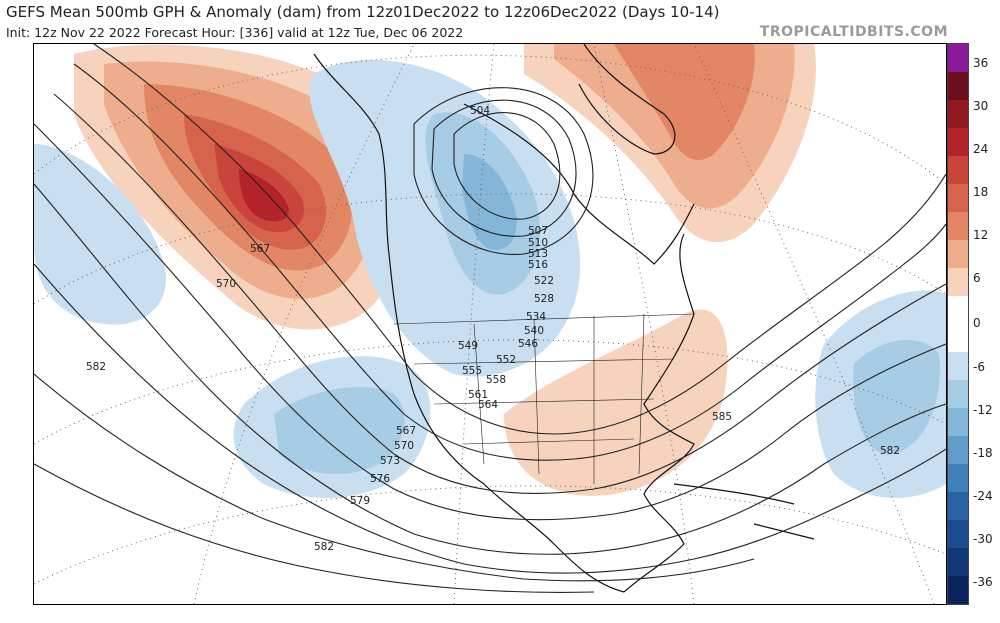  I want to click on contour-label: 540, so click(534, 331).